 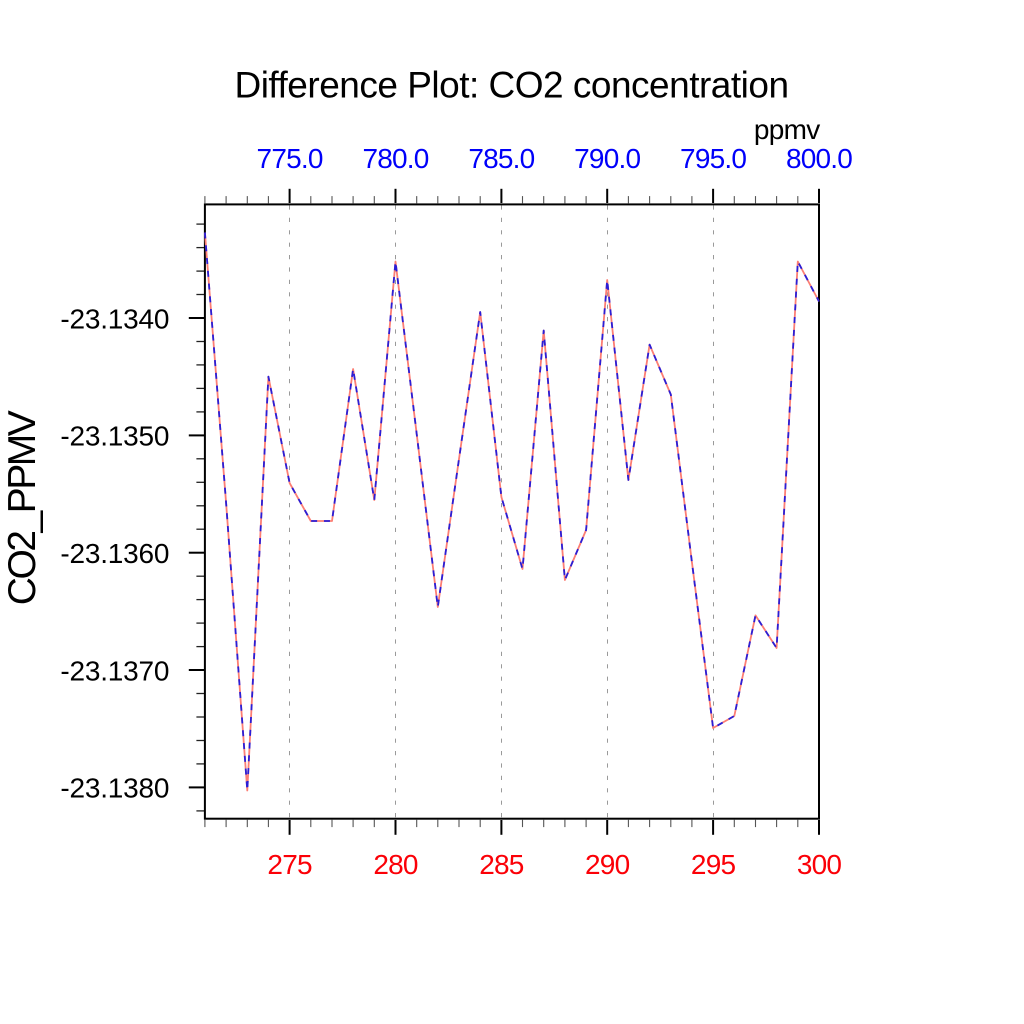 What do you see at coordinates (607, 864) in the screenshot?
I see `svg-text: 290` at bounding box center [607, 864].